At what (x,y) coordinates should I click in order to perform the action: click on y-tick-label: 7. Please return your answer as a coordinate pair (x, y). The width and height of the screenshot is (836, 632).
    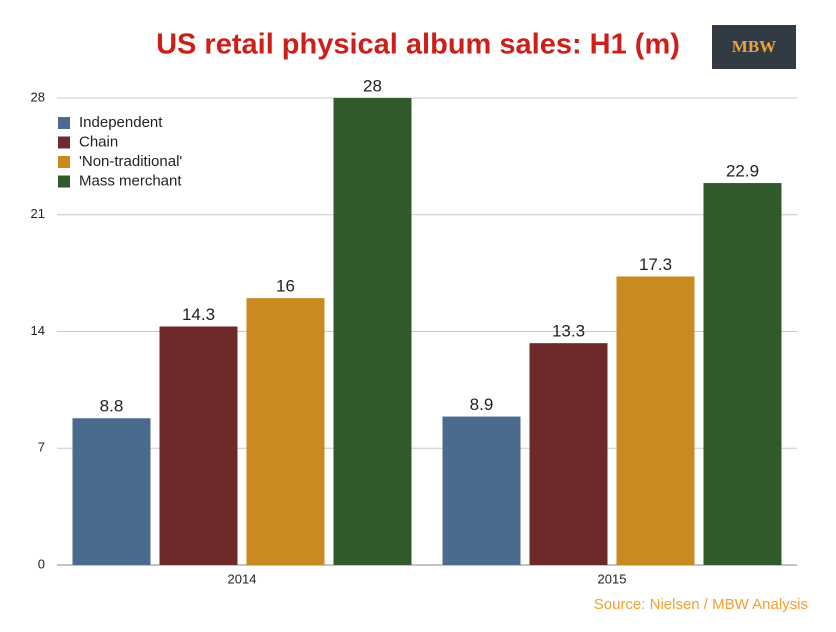
    Looking at the image, I should click on (41, 447).